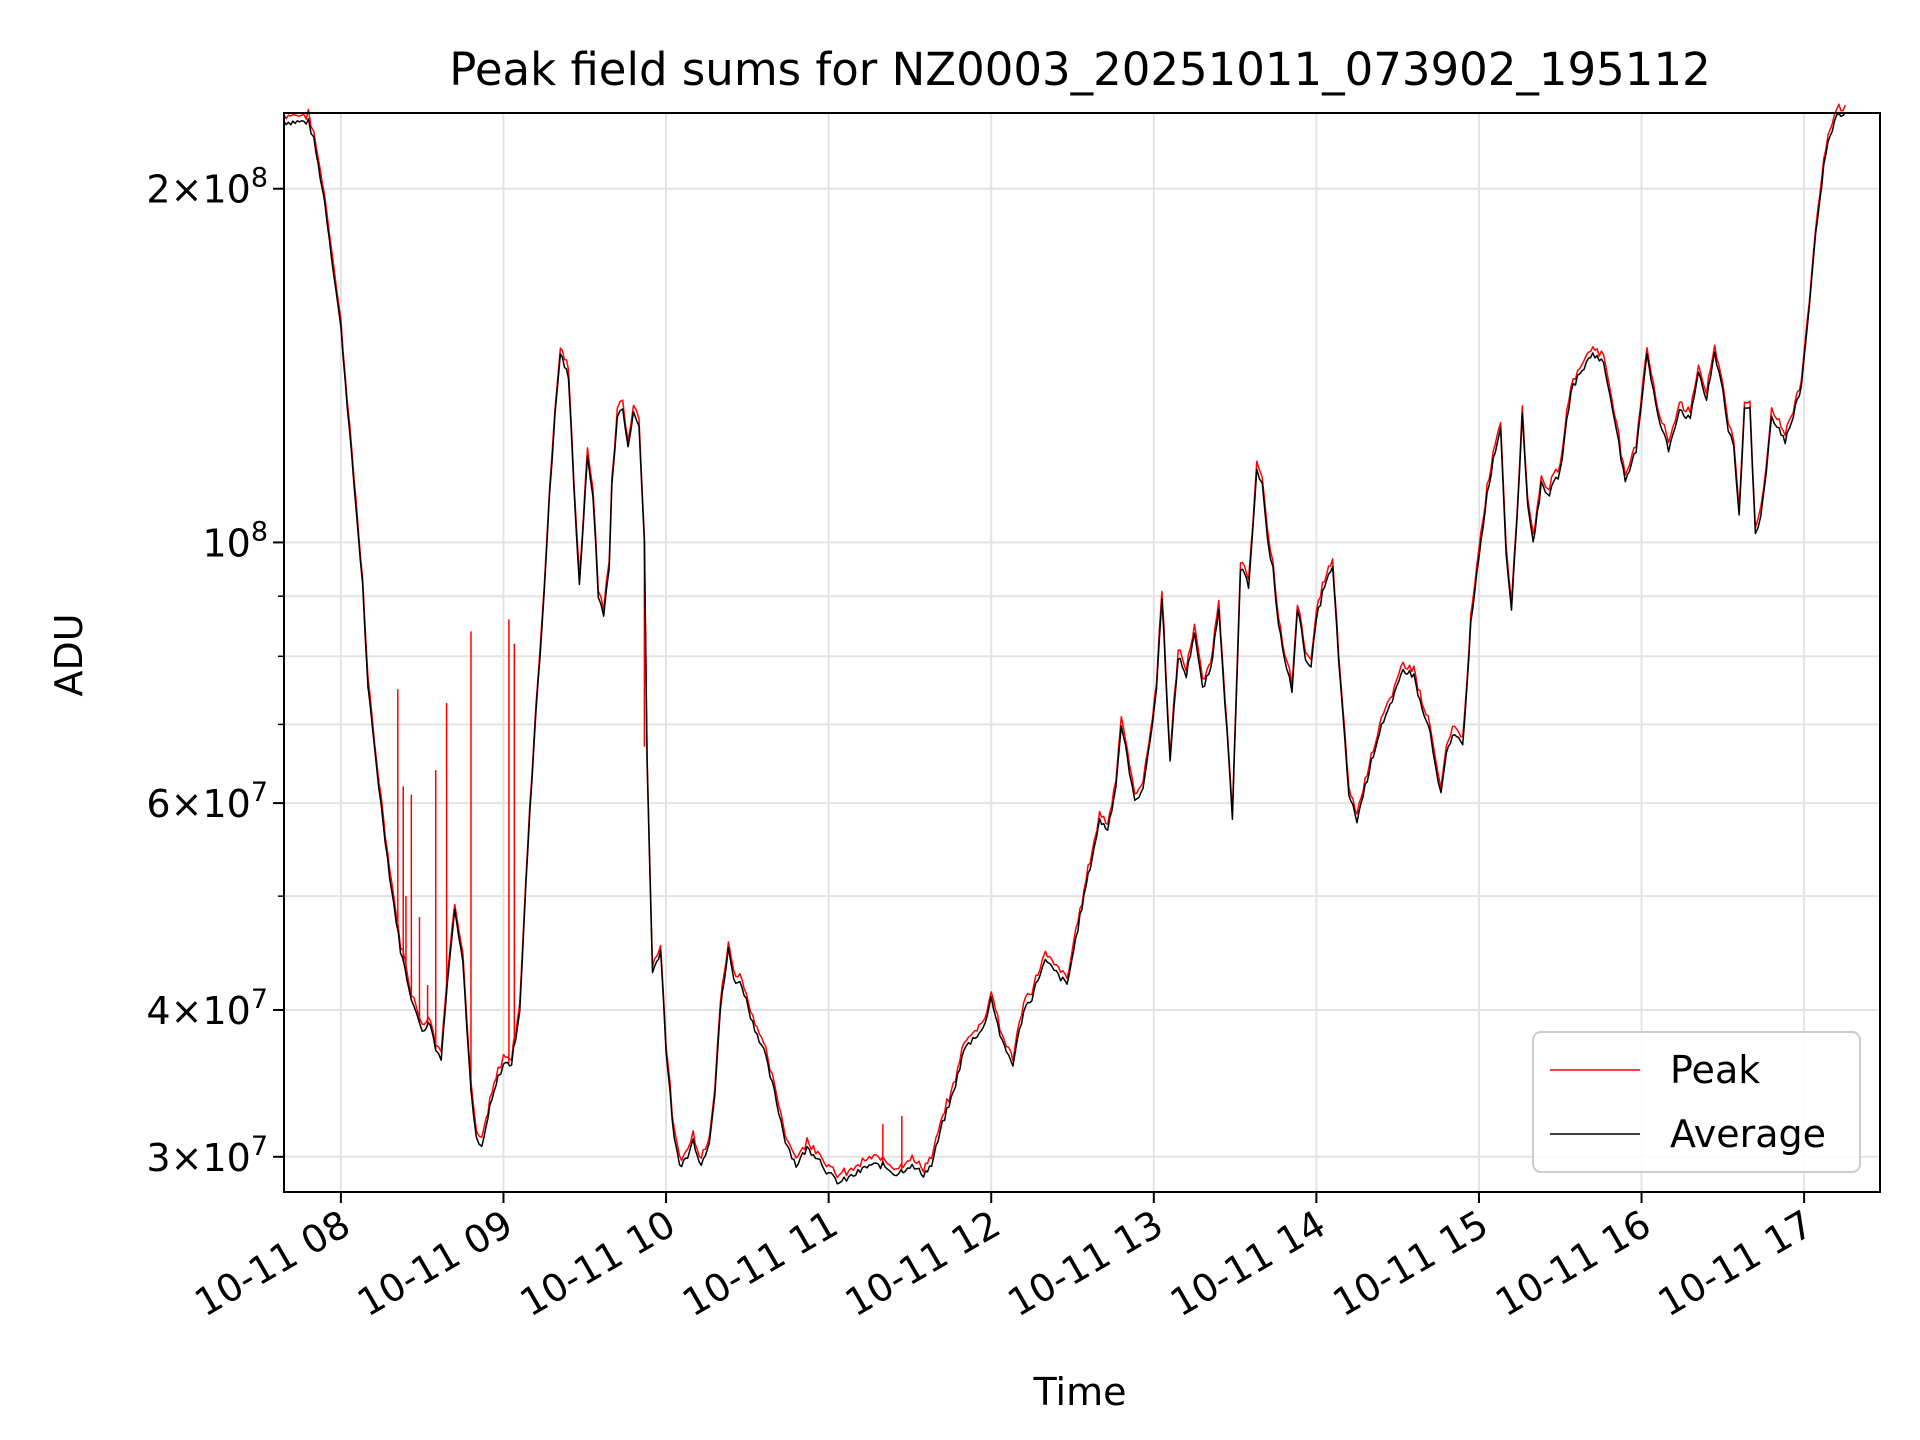 The height and width of the screenshot is (1440, 1920). Describe the element at coordinates (174, 190) in the screenshot. I see `y-tick-mantissa: 2×` at that location.